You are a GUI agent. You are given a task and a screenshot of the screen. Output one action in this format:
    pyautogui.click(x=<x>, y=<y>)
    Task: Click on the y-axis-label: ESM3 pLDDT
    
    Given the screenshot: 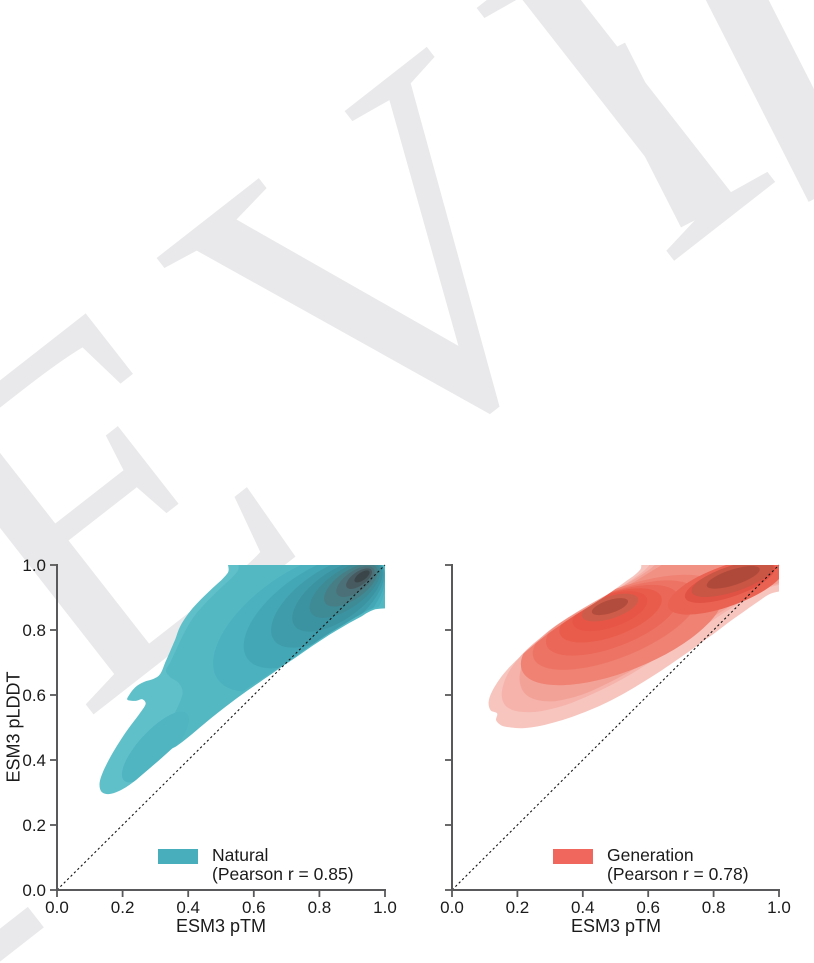 What is the action you would take?
    pyautogui.click(x=13, y=727)
    